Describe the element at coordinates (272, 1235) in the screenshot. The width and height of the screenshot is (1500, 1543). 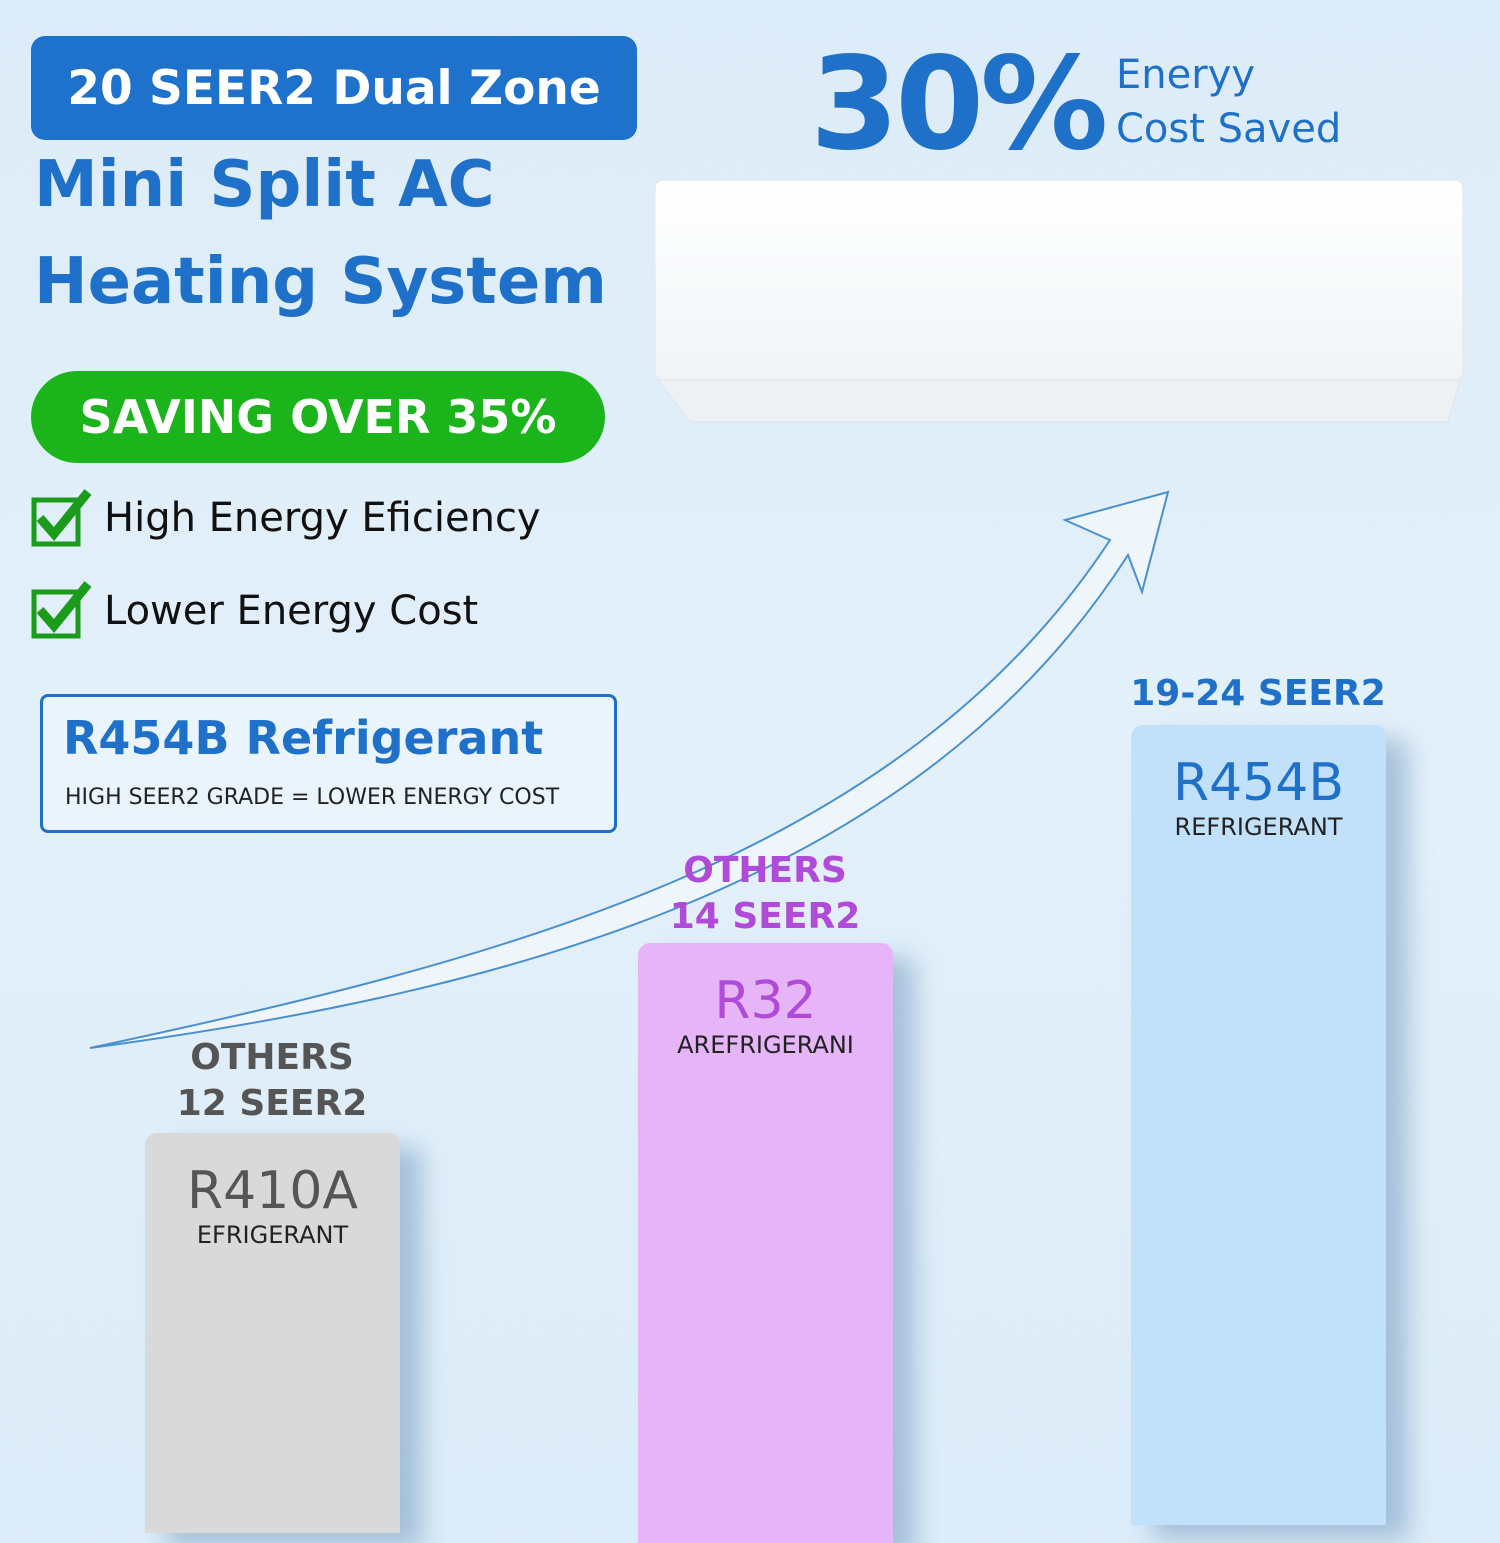
I see `column-sub: EFRIGERANT` at that location.